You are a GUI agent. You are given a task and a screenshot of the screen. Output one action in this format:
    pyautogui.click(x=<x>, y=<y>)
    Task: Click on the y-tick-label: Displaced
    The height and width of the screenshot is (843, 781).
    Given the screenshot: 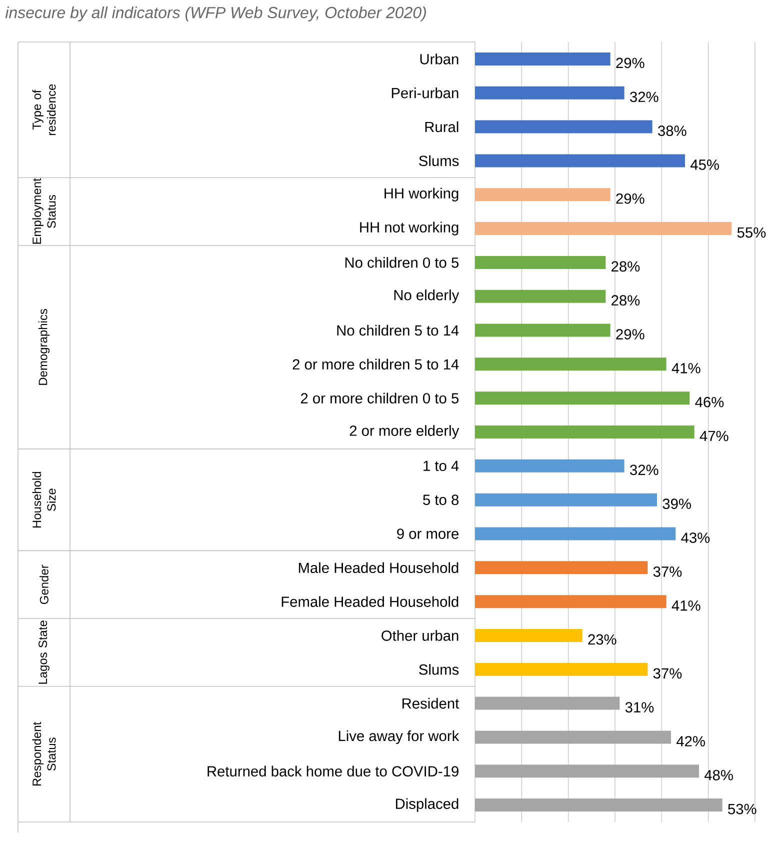 What is the action you would take?
    pyautogui.click(x=427, y=805)
    